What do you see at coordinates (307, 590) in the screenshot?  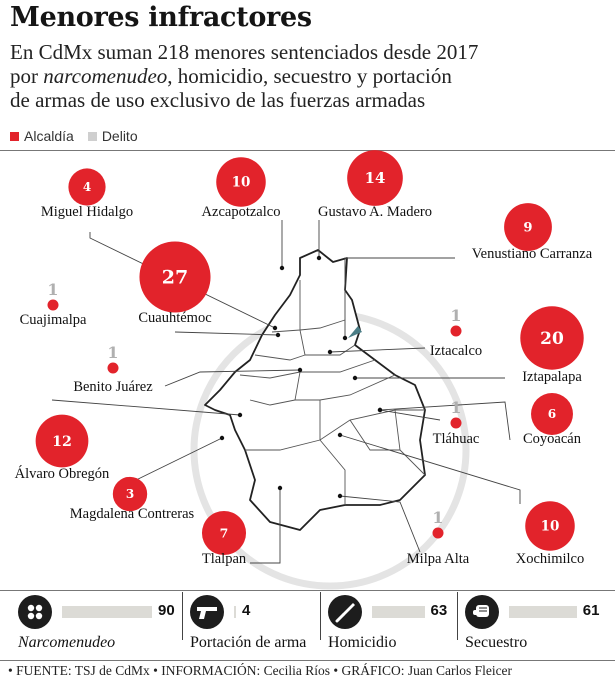 I see `divider-bottom` at bounding box center [307, 590].